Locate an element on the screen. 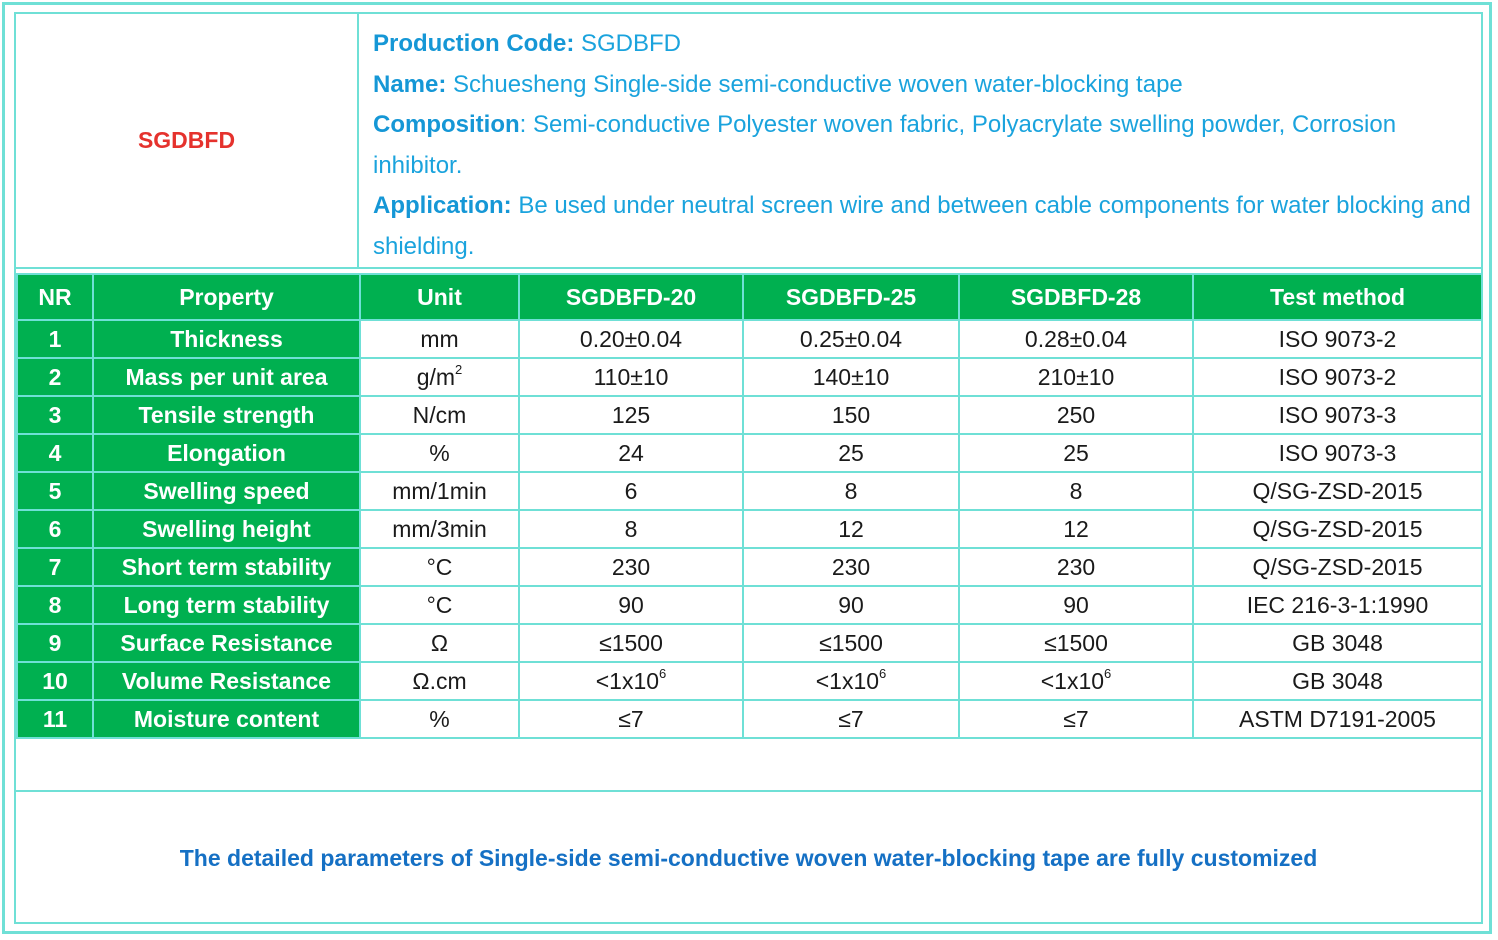 Image resolution: width=1498 pixels, height=940 pixels. row-sgdbfd-20: 24 is located at coordinates (631, 453).